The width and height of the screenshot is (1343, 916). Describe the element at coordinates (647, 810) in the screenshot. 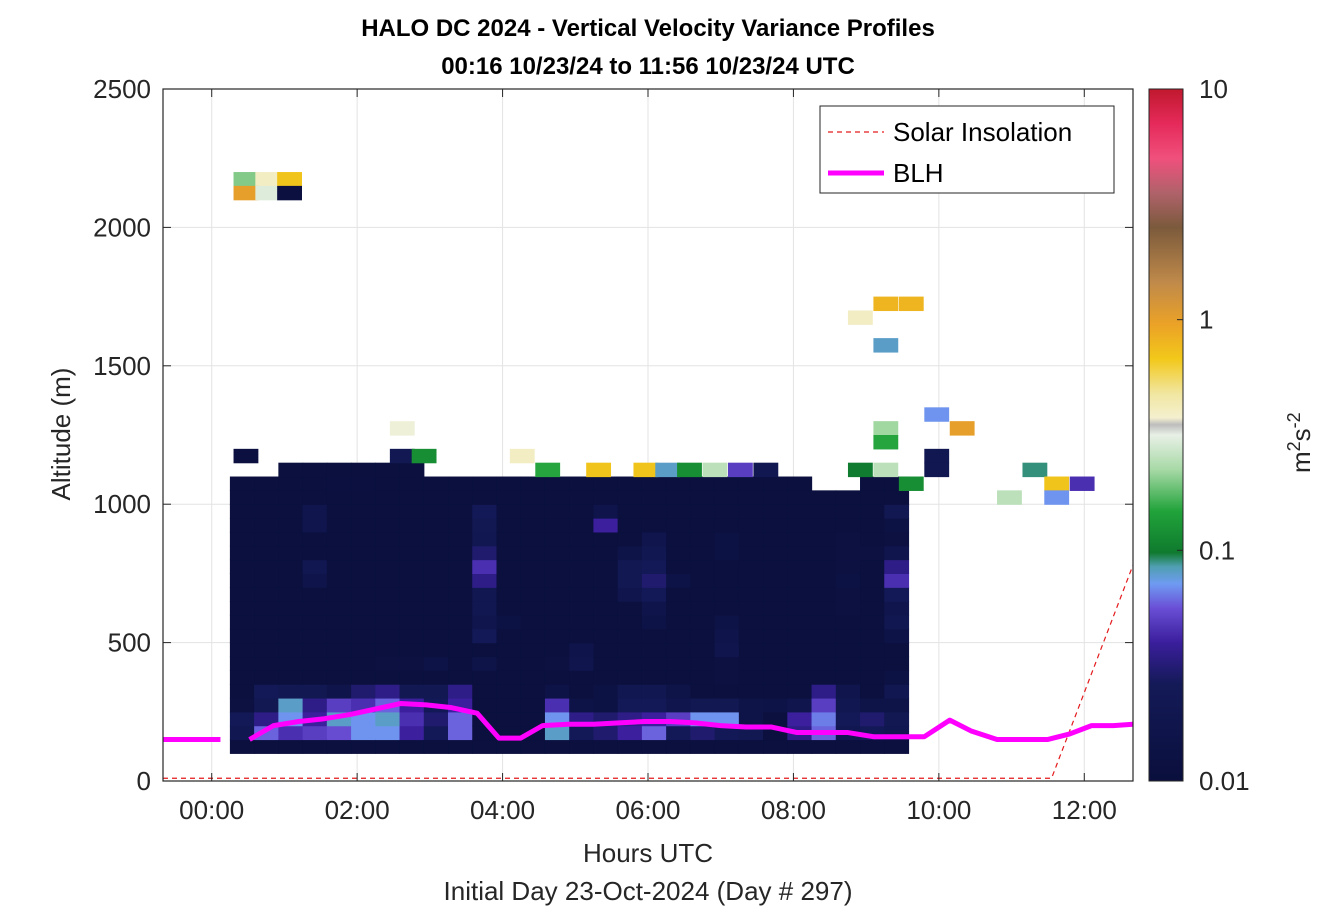

I see `x-tick-label: 06:00` at that location.